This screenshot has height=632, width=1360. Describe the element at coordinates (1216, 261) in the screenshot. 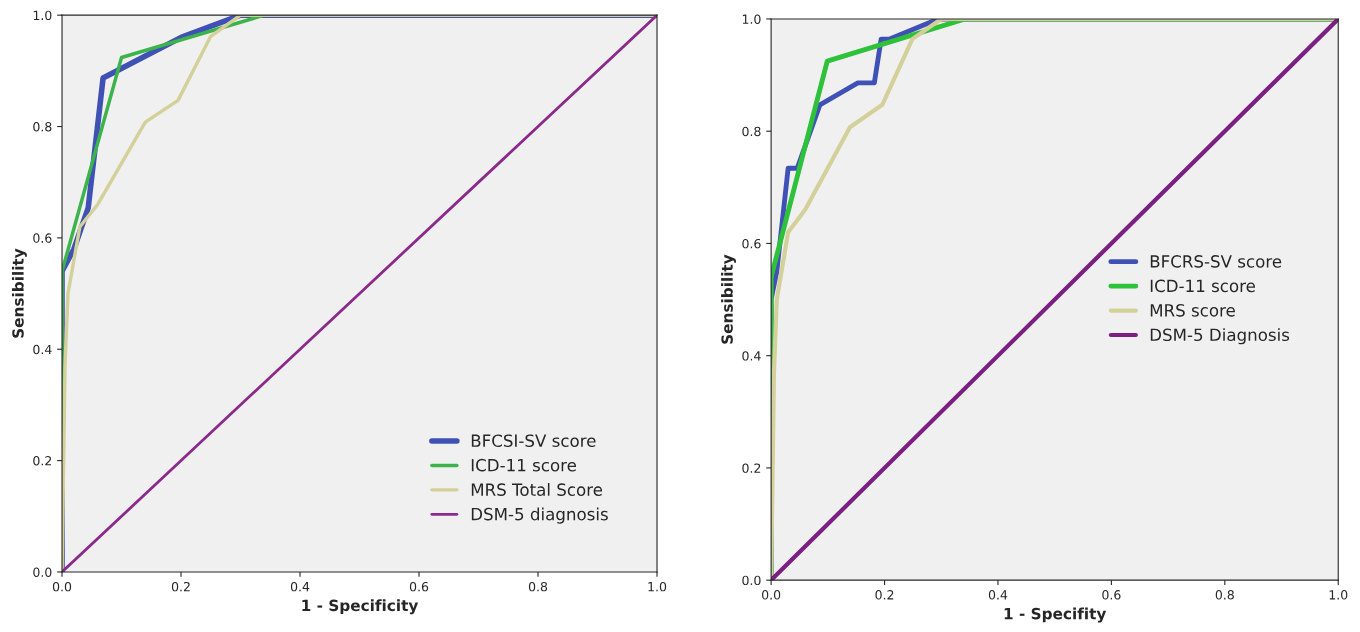

I see `legend-label: BFCRS-SV score` at that location.